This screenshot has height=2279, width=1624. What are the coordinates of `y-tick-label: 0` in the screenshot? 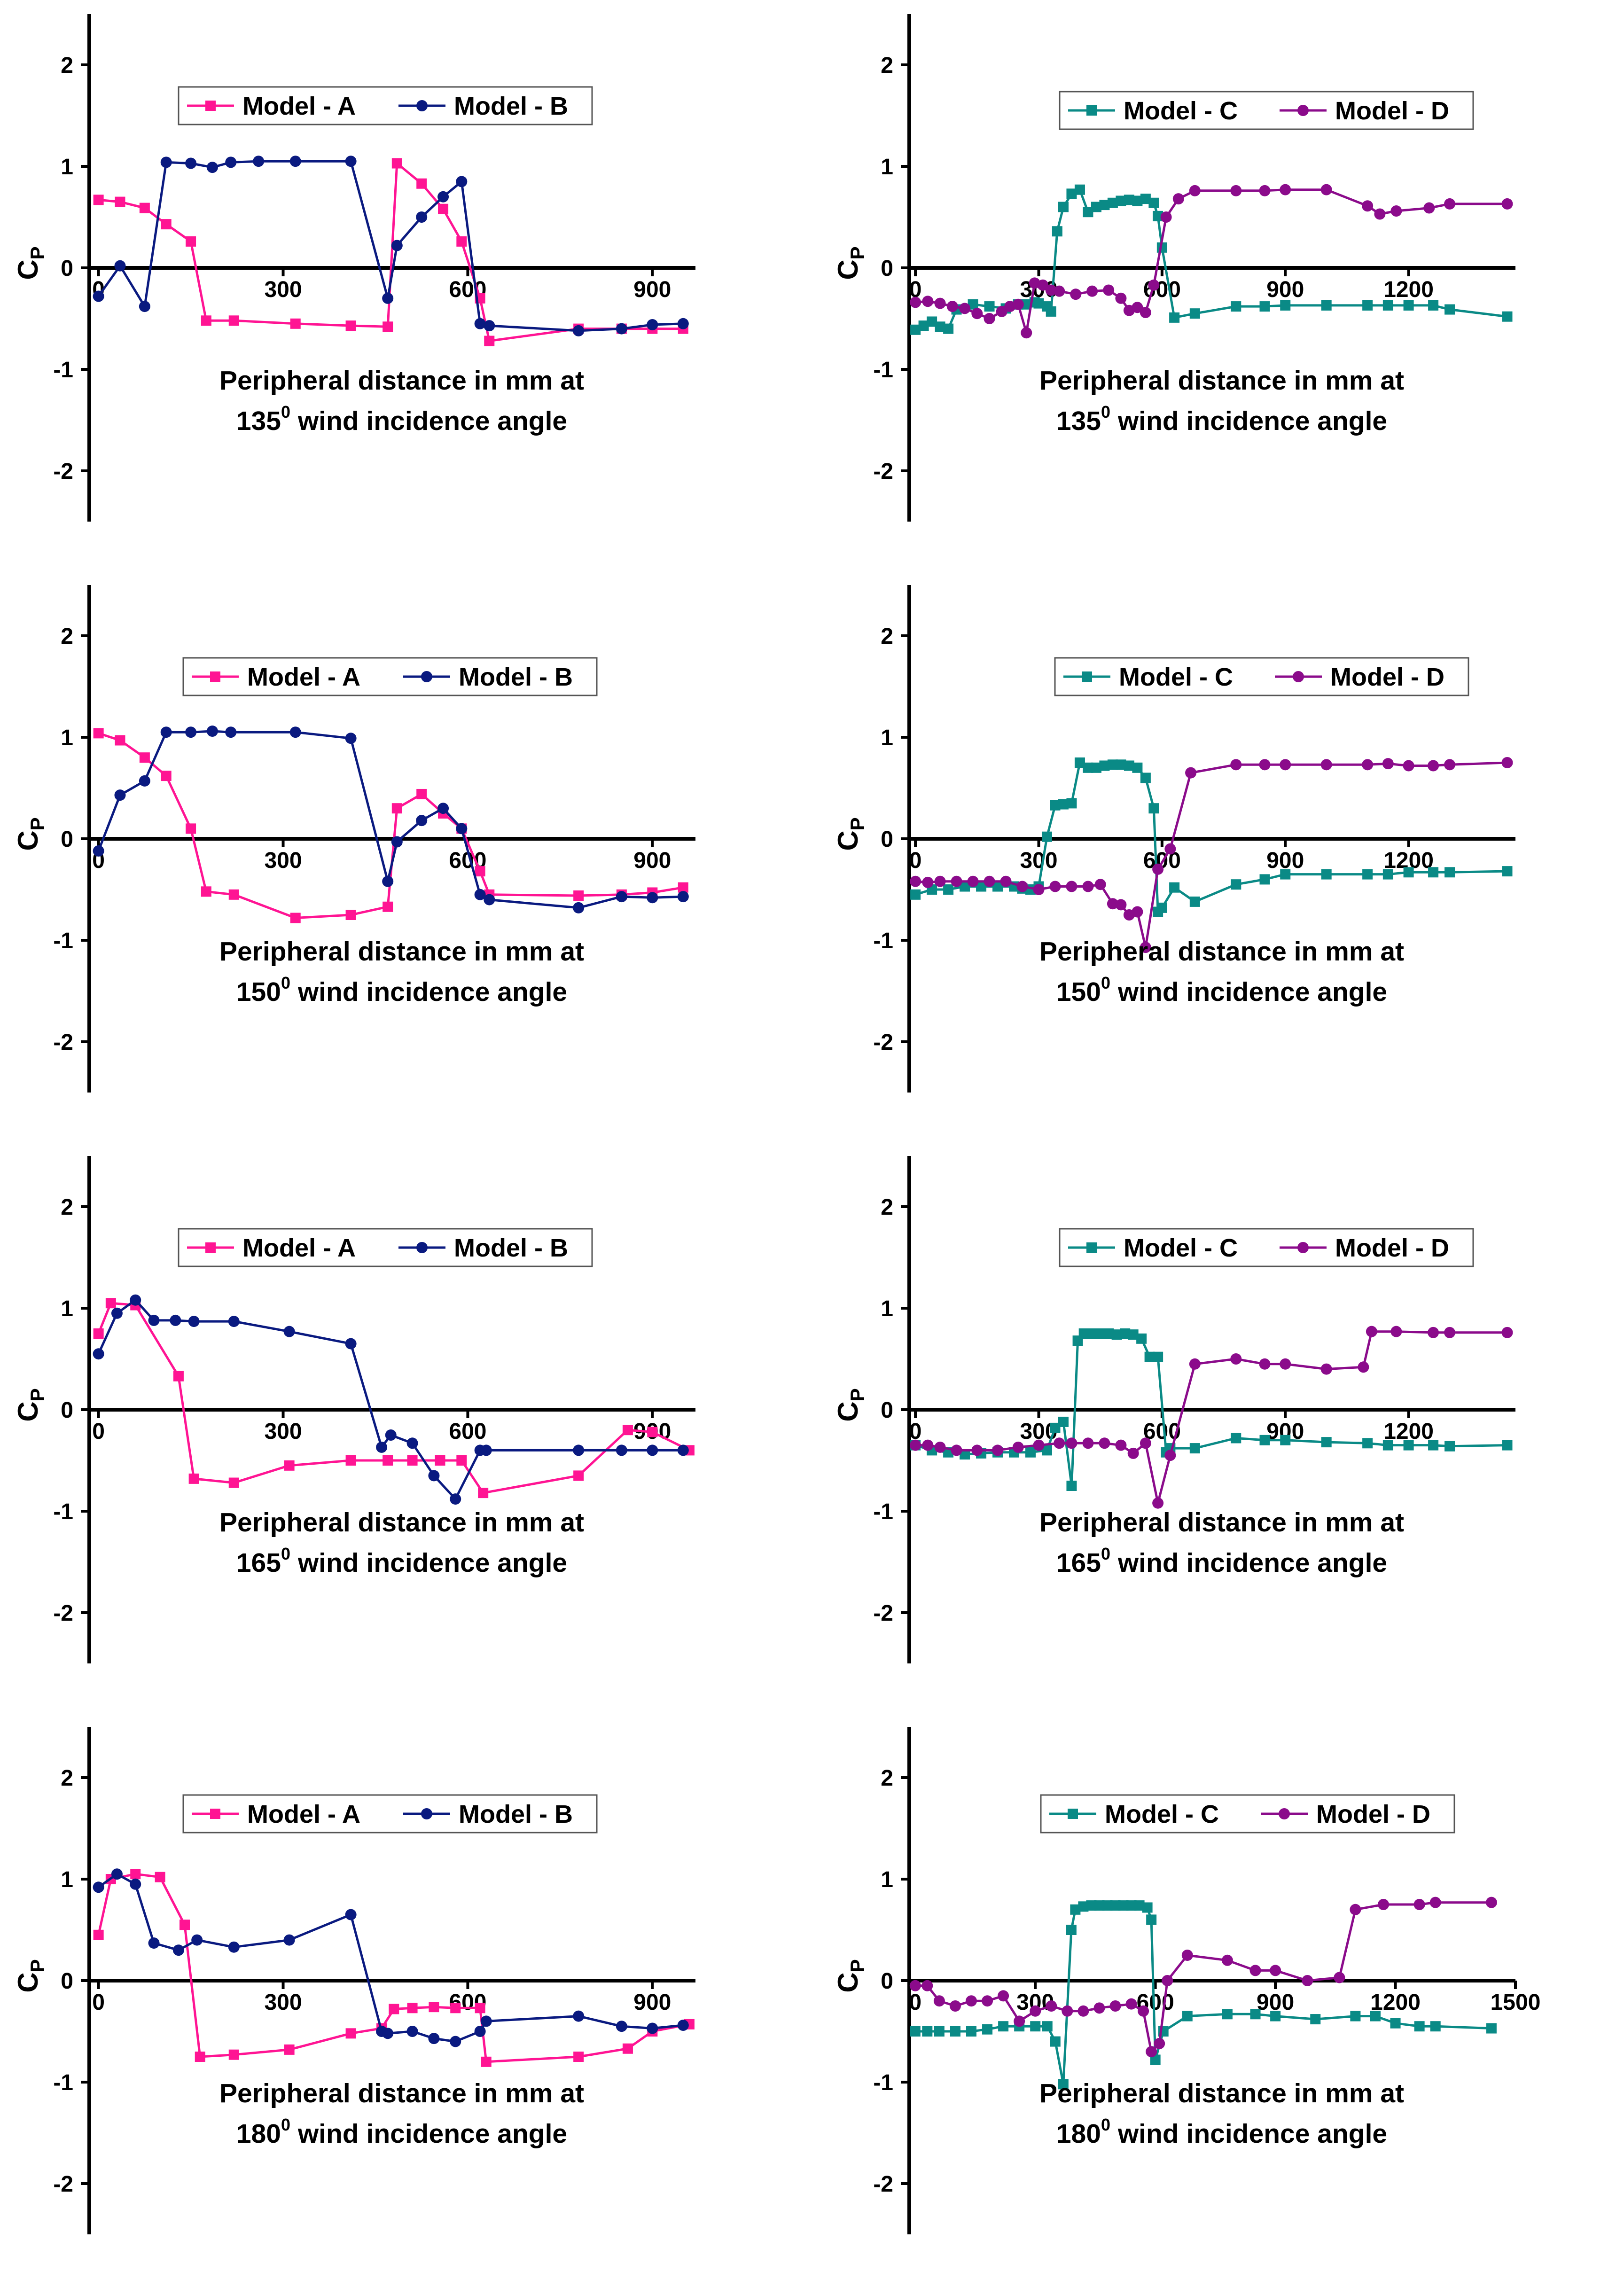 It's located at (887, 1982).